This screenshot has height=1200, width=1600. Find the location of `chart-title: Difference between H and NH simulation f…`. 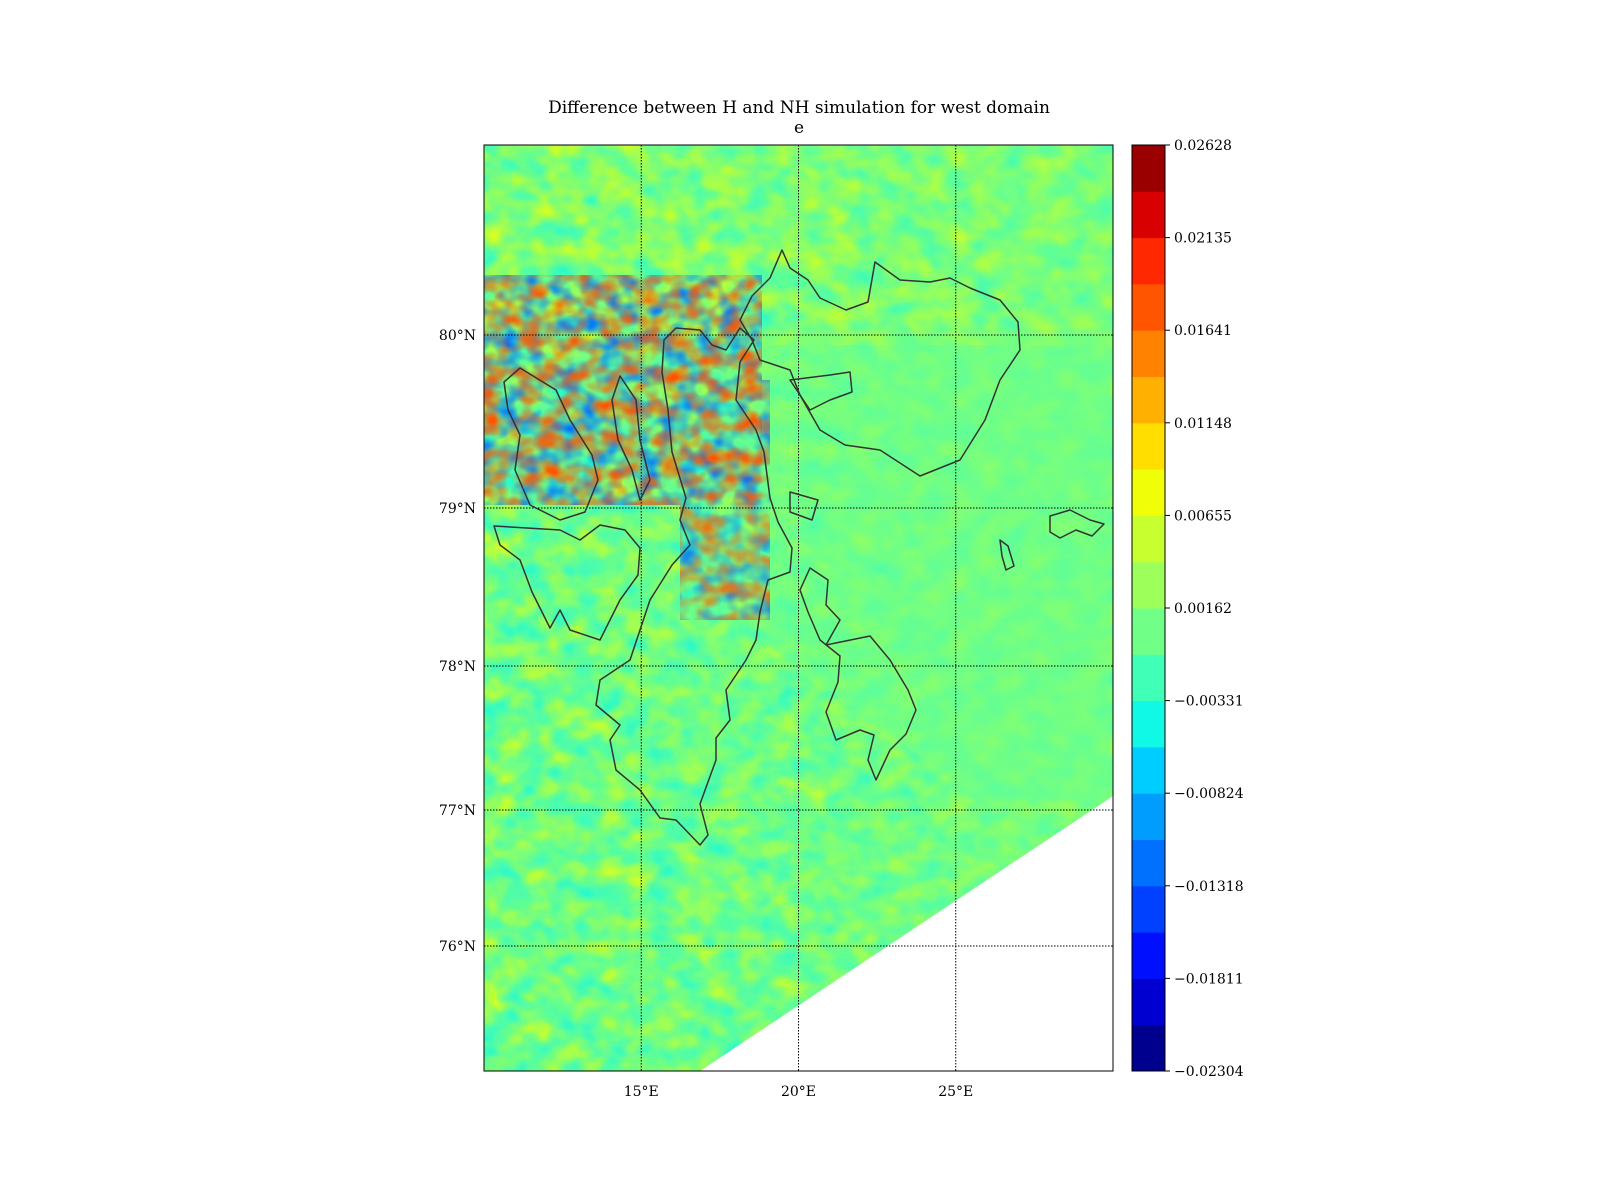

chart-title: Difference between H and NH simulation f… is located at coordinates (799, 108).